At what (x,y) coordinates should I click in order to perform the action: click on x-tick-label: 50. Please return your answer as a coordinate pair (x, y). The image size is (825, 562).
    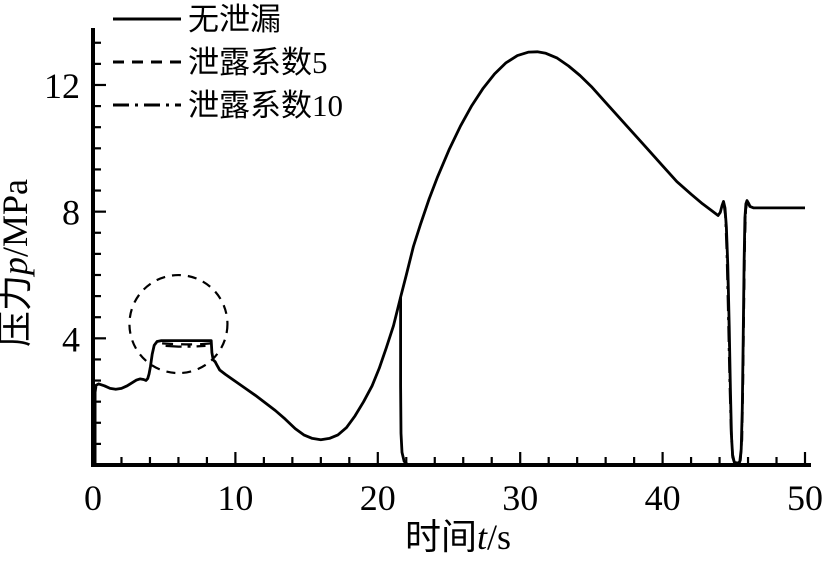
    Looking at the image, I should click on (805, 498).